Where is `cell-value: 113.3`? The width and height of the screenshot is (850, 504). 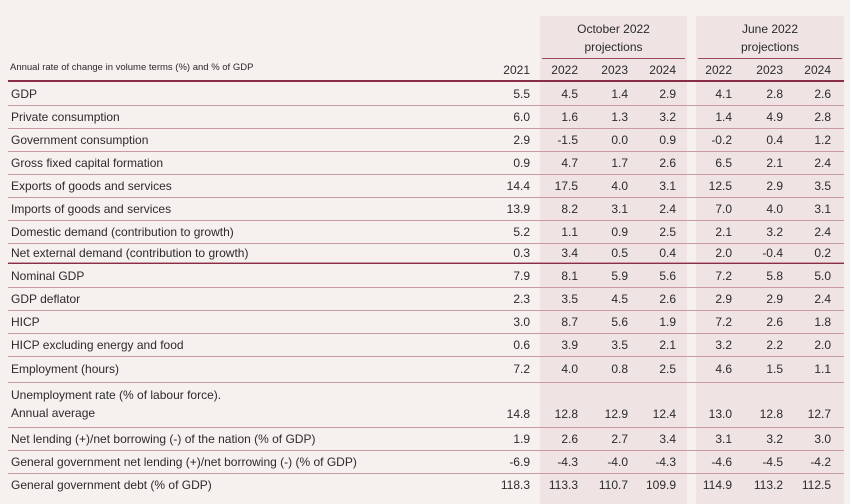
cell-value: 113.3 is located at coordinates (563, 485).